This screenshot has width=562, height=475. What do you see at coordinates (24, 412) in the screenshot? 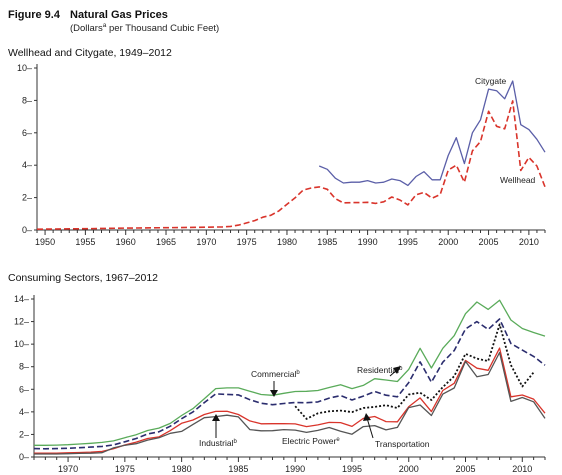
I see `bottom-y-tick-label: 4–` at bounding box center [24, 412].